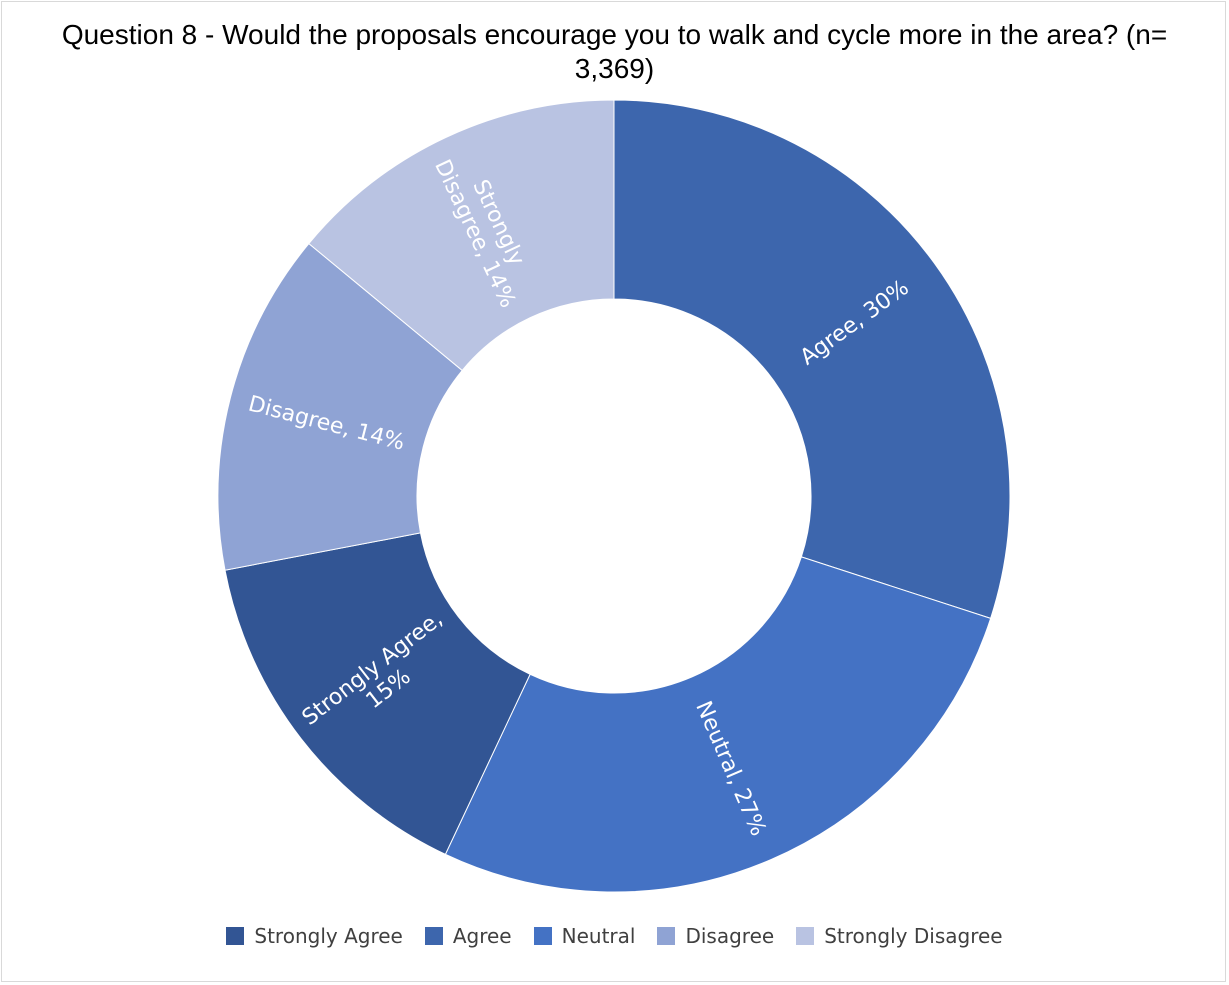 This screenshot has height=985, width=1229. What do you see at coordinates (340, 406) in the screenshot?
I see `donut-slice-disagree` at bounding box center [340, 406].